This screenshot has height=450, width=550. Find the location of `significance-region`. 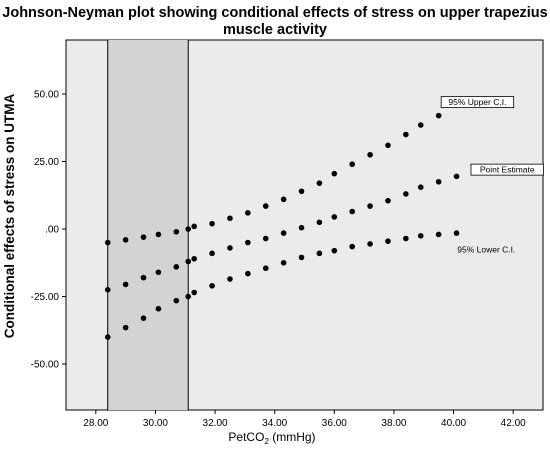

significance-region is located at coordinates (148, 225).